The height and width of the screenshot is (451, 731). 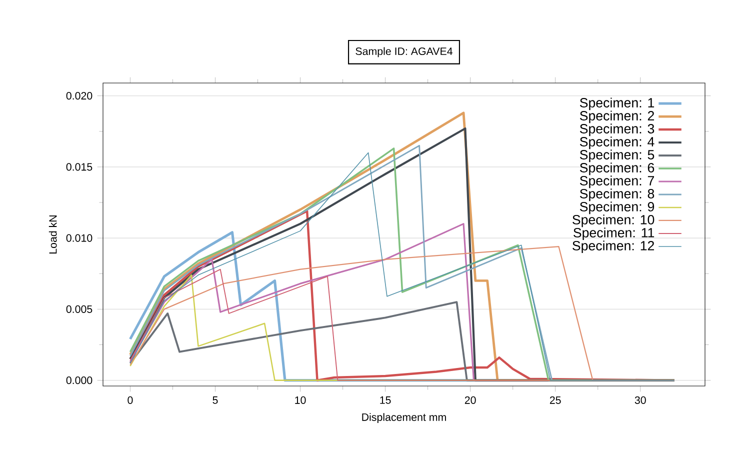 I want to click on legend-label: Specimen: 11, so click(x=614, y=234).